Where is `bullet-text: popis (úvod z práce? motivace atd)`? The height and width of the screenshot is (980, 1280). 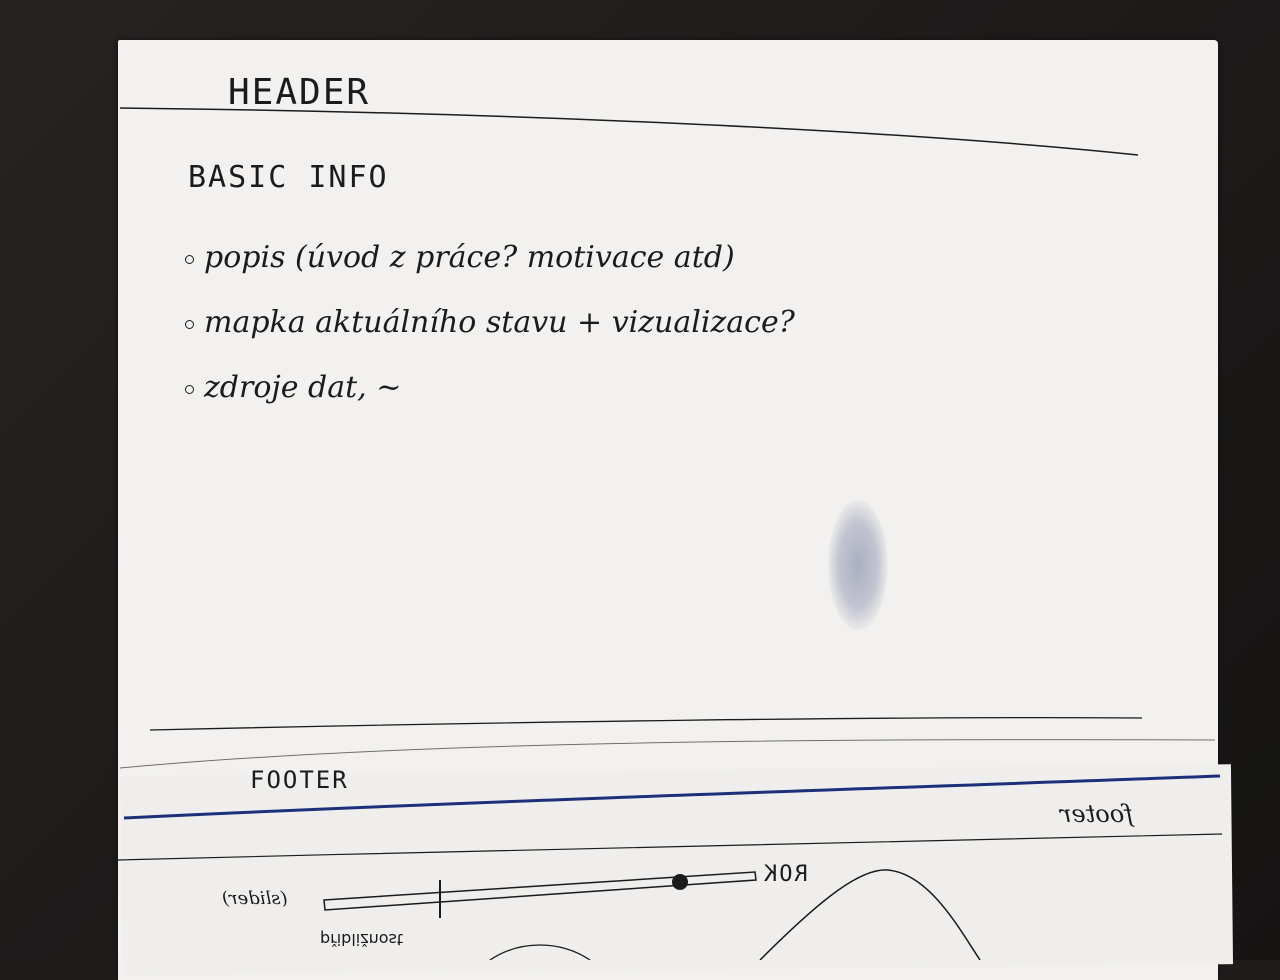 bullet-text: popis (úvod z práce? motivace atd) is located at coordinates (469, 257).